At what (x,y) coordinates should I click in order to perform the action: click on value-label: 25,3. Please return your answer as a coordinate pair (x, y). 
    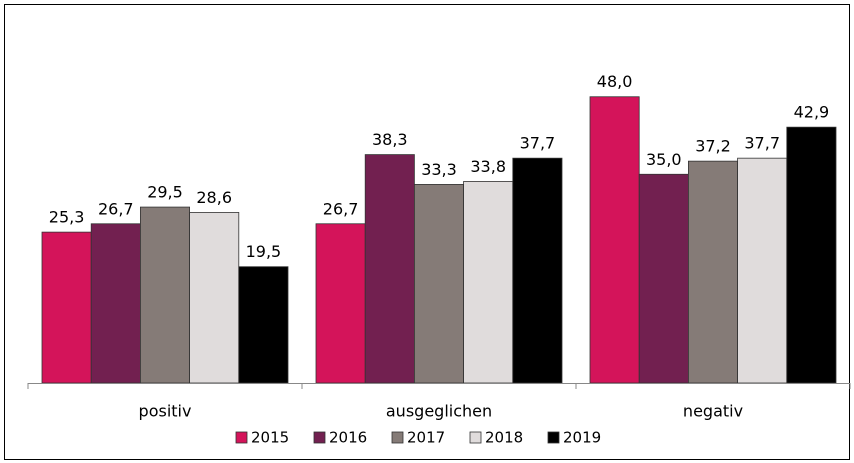
    Looking at the image, I should click on (67, 217).